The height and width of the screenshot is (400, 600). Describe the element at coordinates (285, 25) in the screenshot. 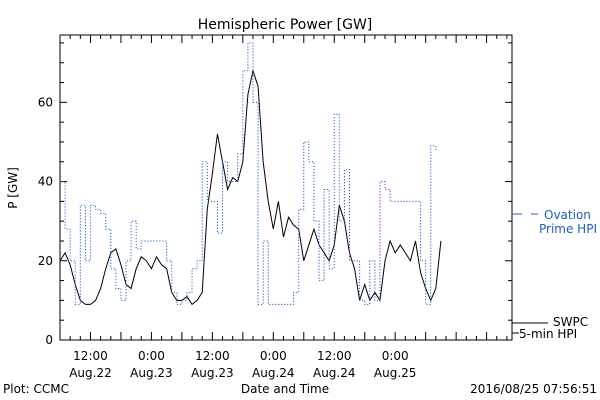

I see `chart-title: Hemispheric Power [GW]` at that location.